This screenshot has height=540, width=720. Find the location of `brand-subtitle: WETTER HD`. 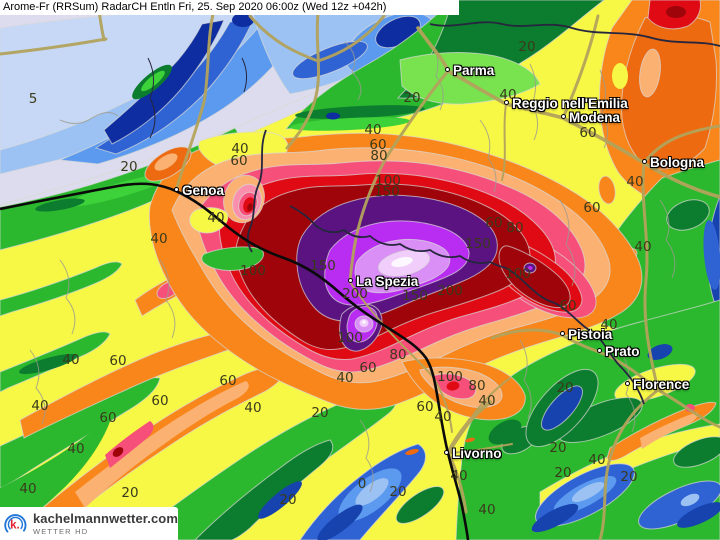

brand-subtitle: WETTER HD is located at coordinates (60, 531).